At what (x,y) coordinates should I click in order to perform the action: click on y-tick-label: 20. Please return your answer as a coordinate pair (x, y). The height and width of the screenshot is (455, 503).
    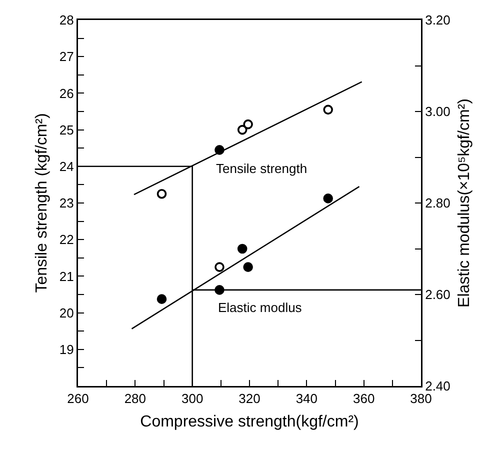
    Looking at the image, I should click on (66, 312).